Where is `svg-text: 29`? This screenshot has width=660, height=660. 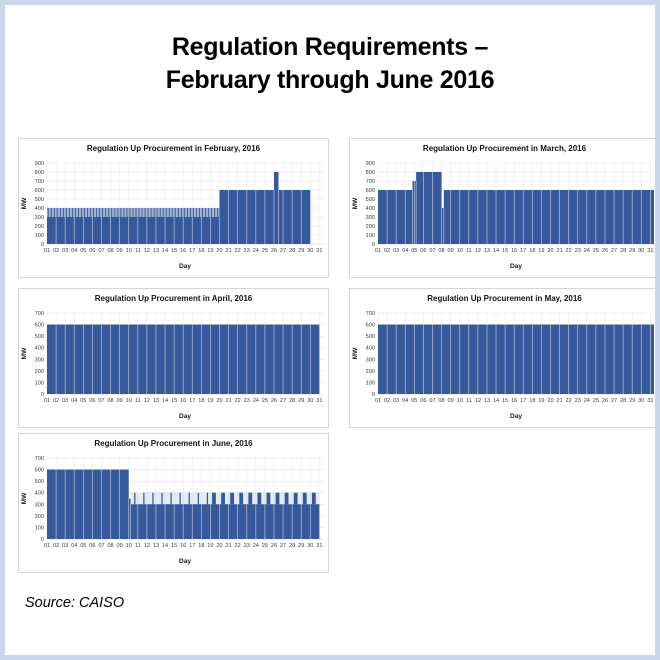
svg-text: 29 is located at coordinates (301, 401).